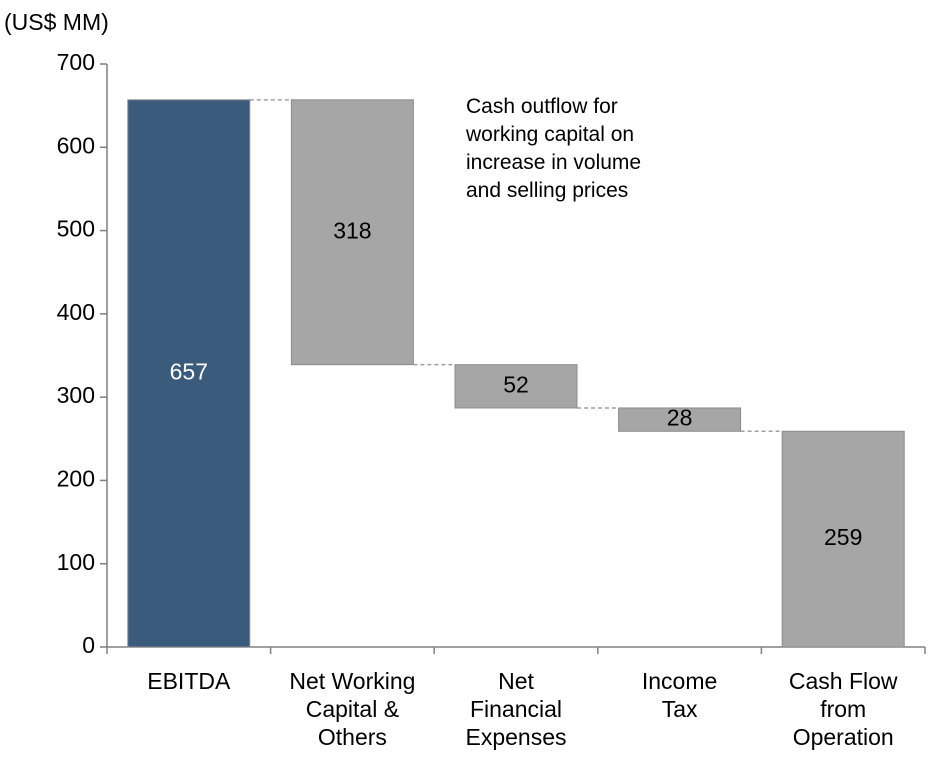 The image size is (932, 765). I want to click on value-label: 318, so click(352, 230).